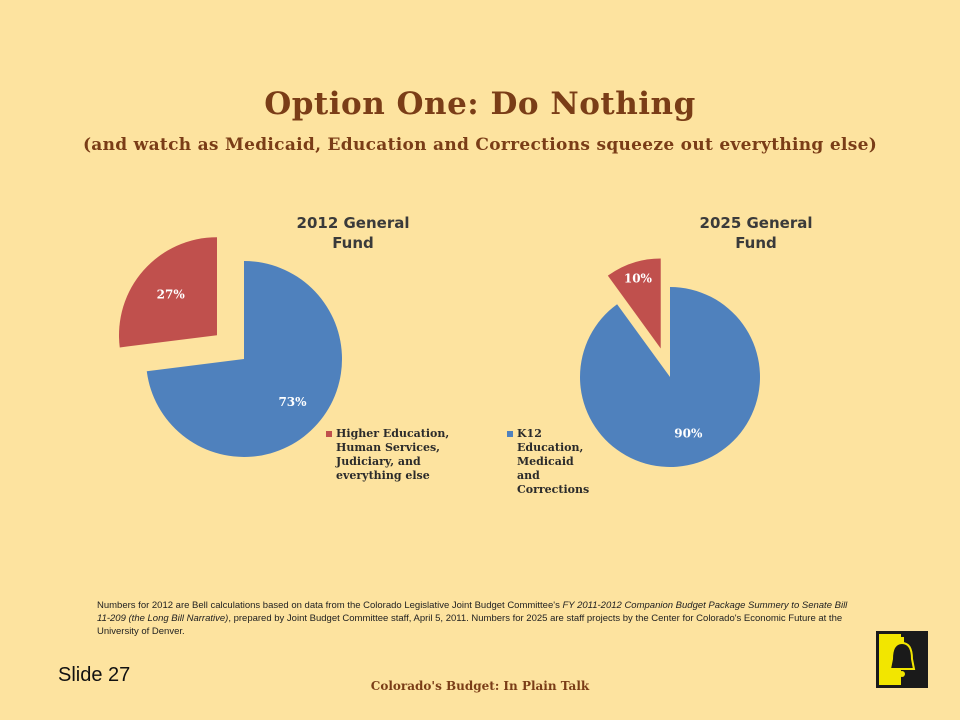 This screenshot has width=960, height=720. Describe the element at coordinates (756, 223) in the screenshot. I see `pie-2-title-line: 2025 General` at that location.